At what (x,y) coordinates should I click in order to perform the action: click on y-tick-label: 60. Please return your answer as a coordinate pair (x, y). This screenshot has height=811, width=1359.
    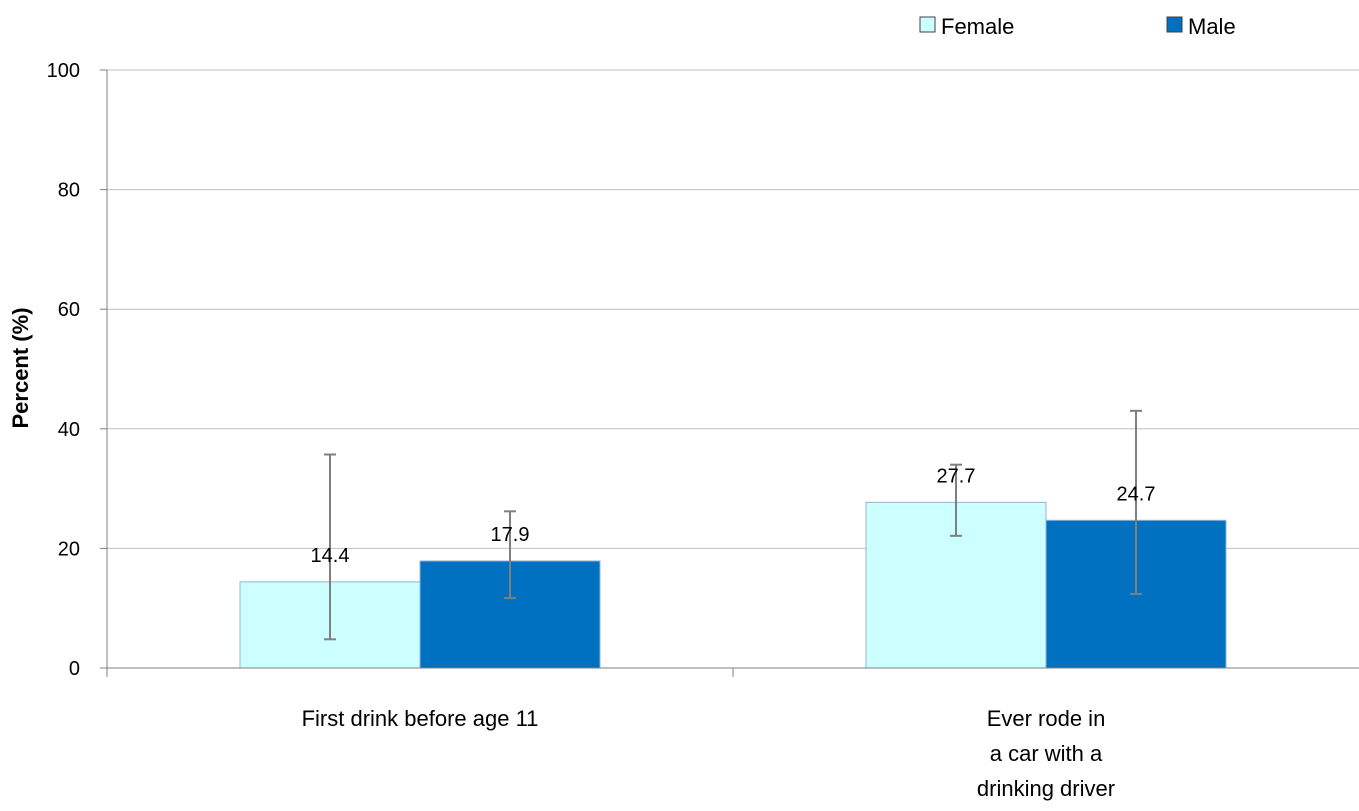
    Looking at the image, I should click on (69, 310).